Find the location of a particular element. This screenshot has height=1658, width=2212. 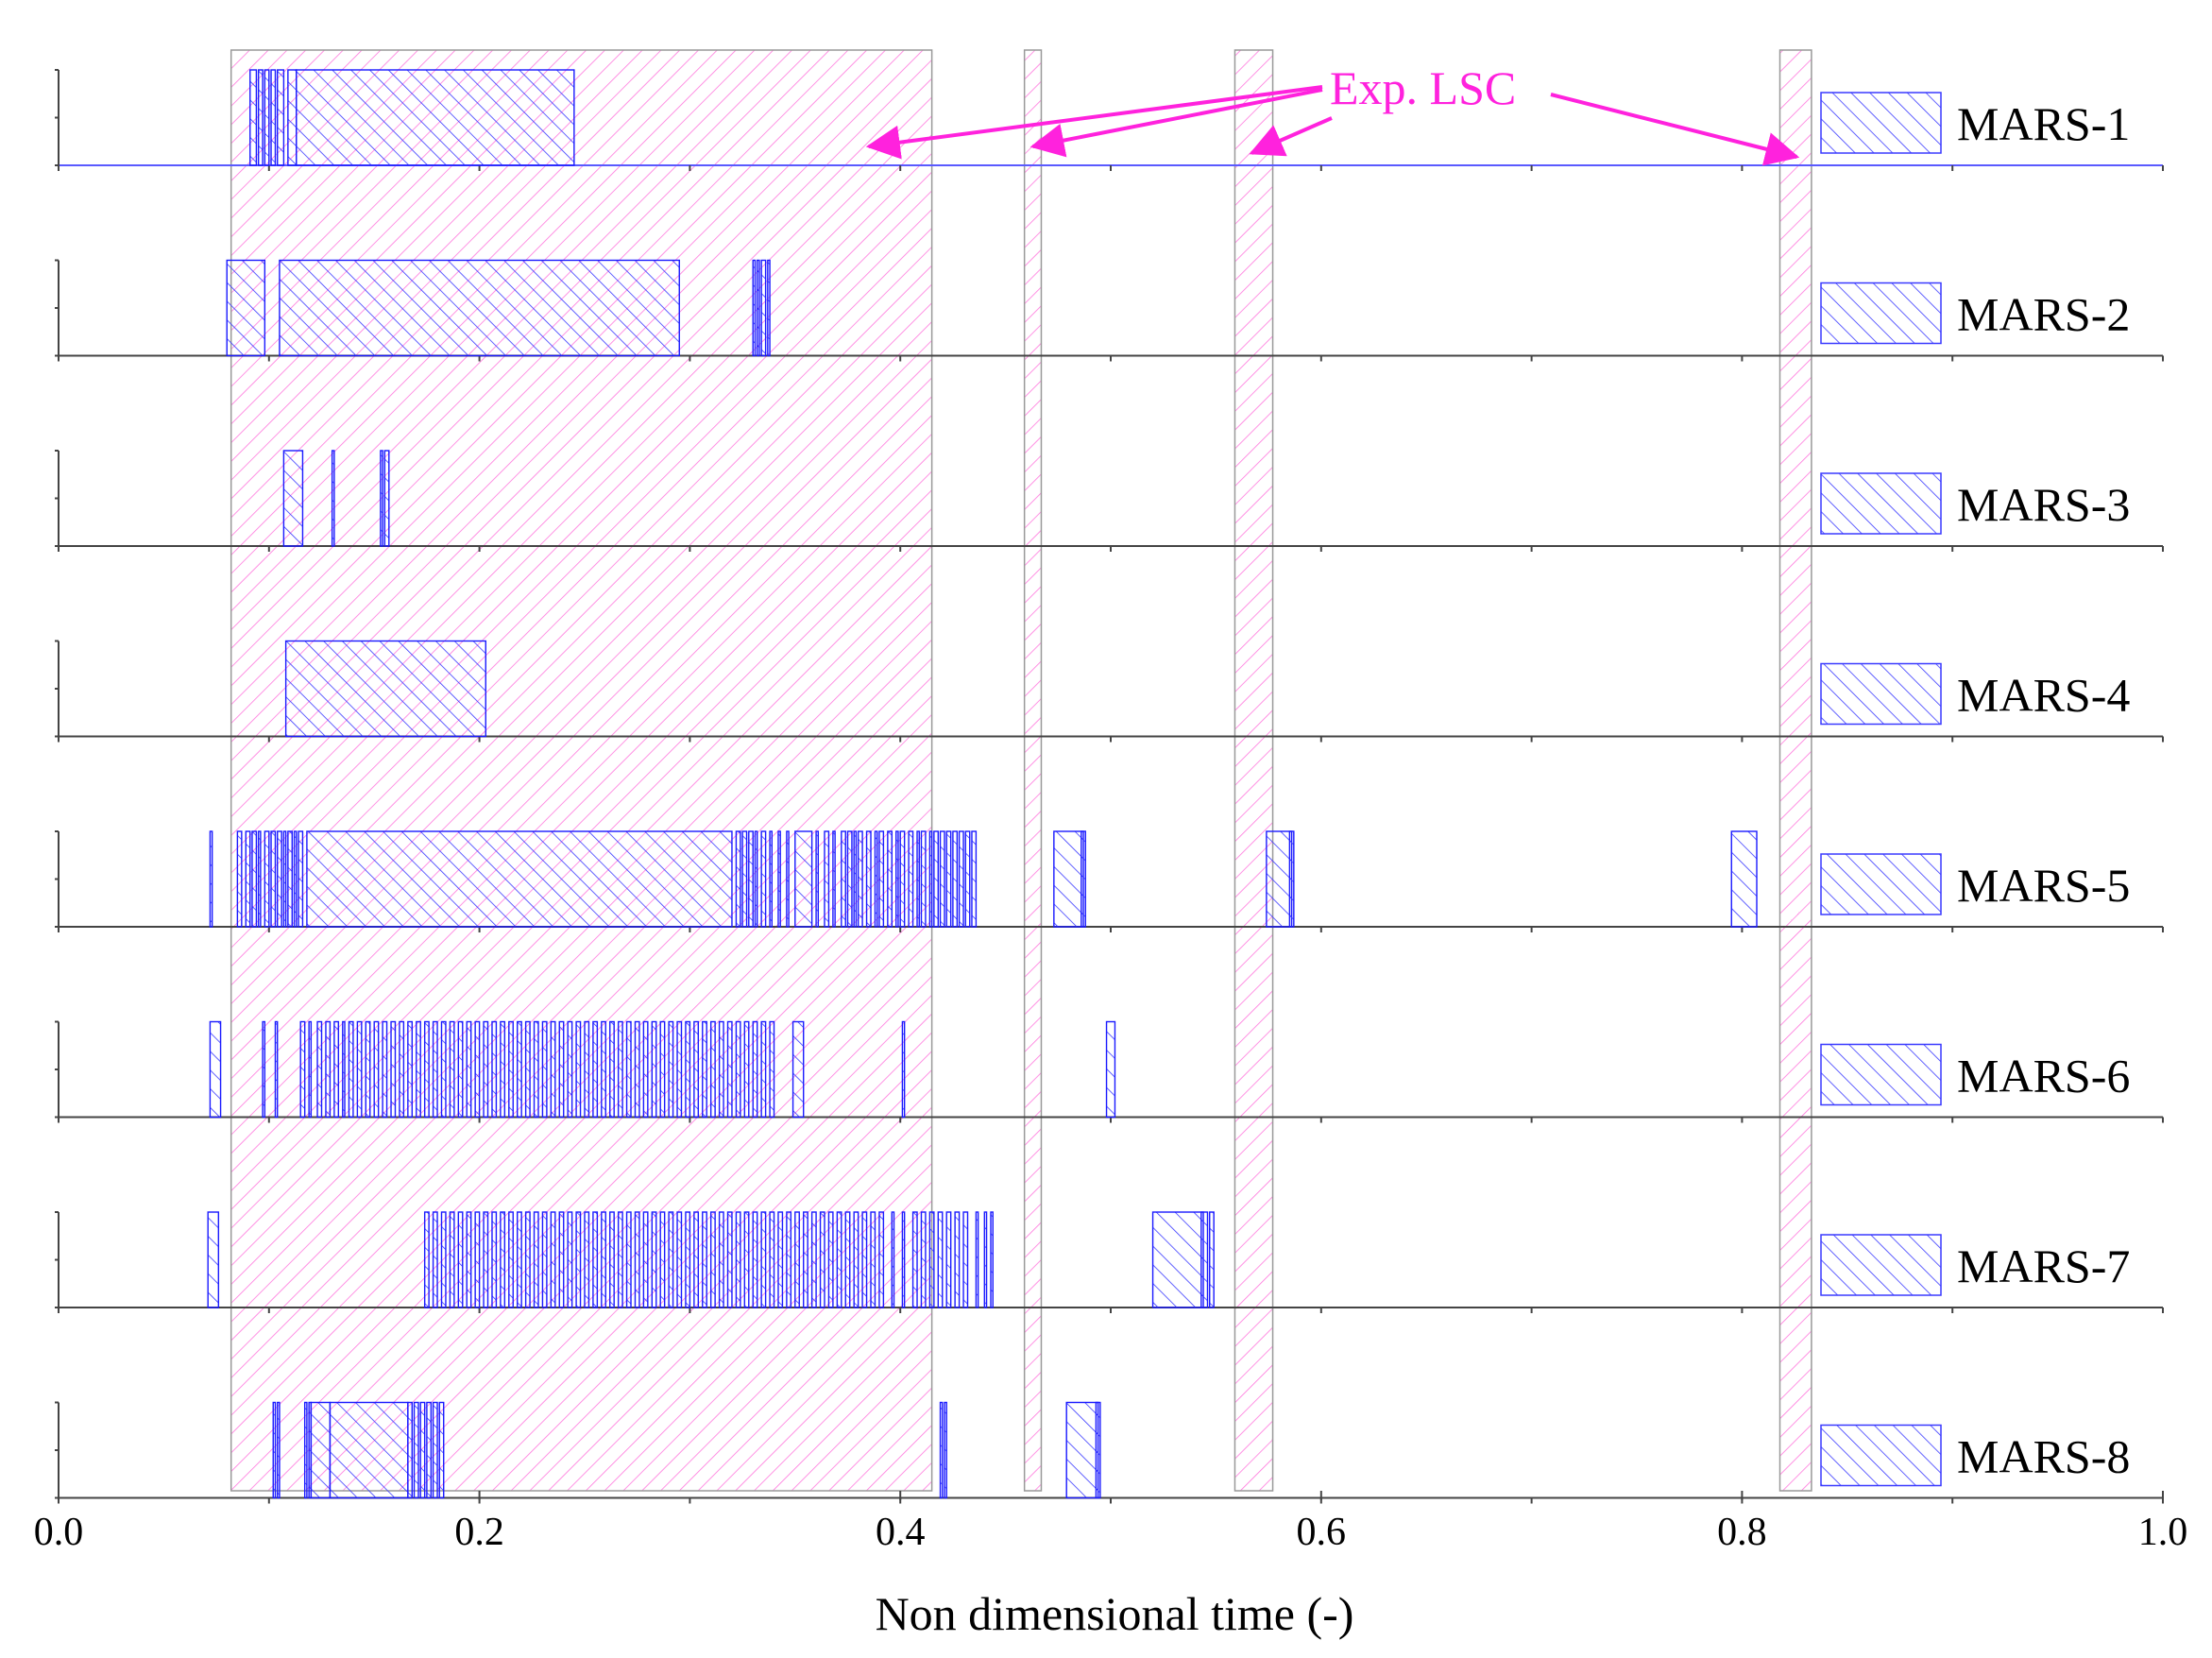

x-tick-label: 0.6 is located at coordinates (1322, 1532).